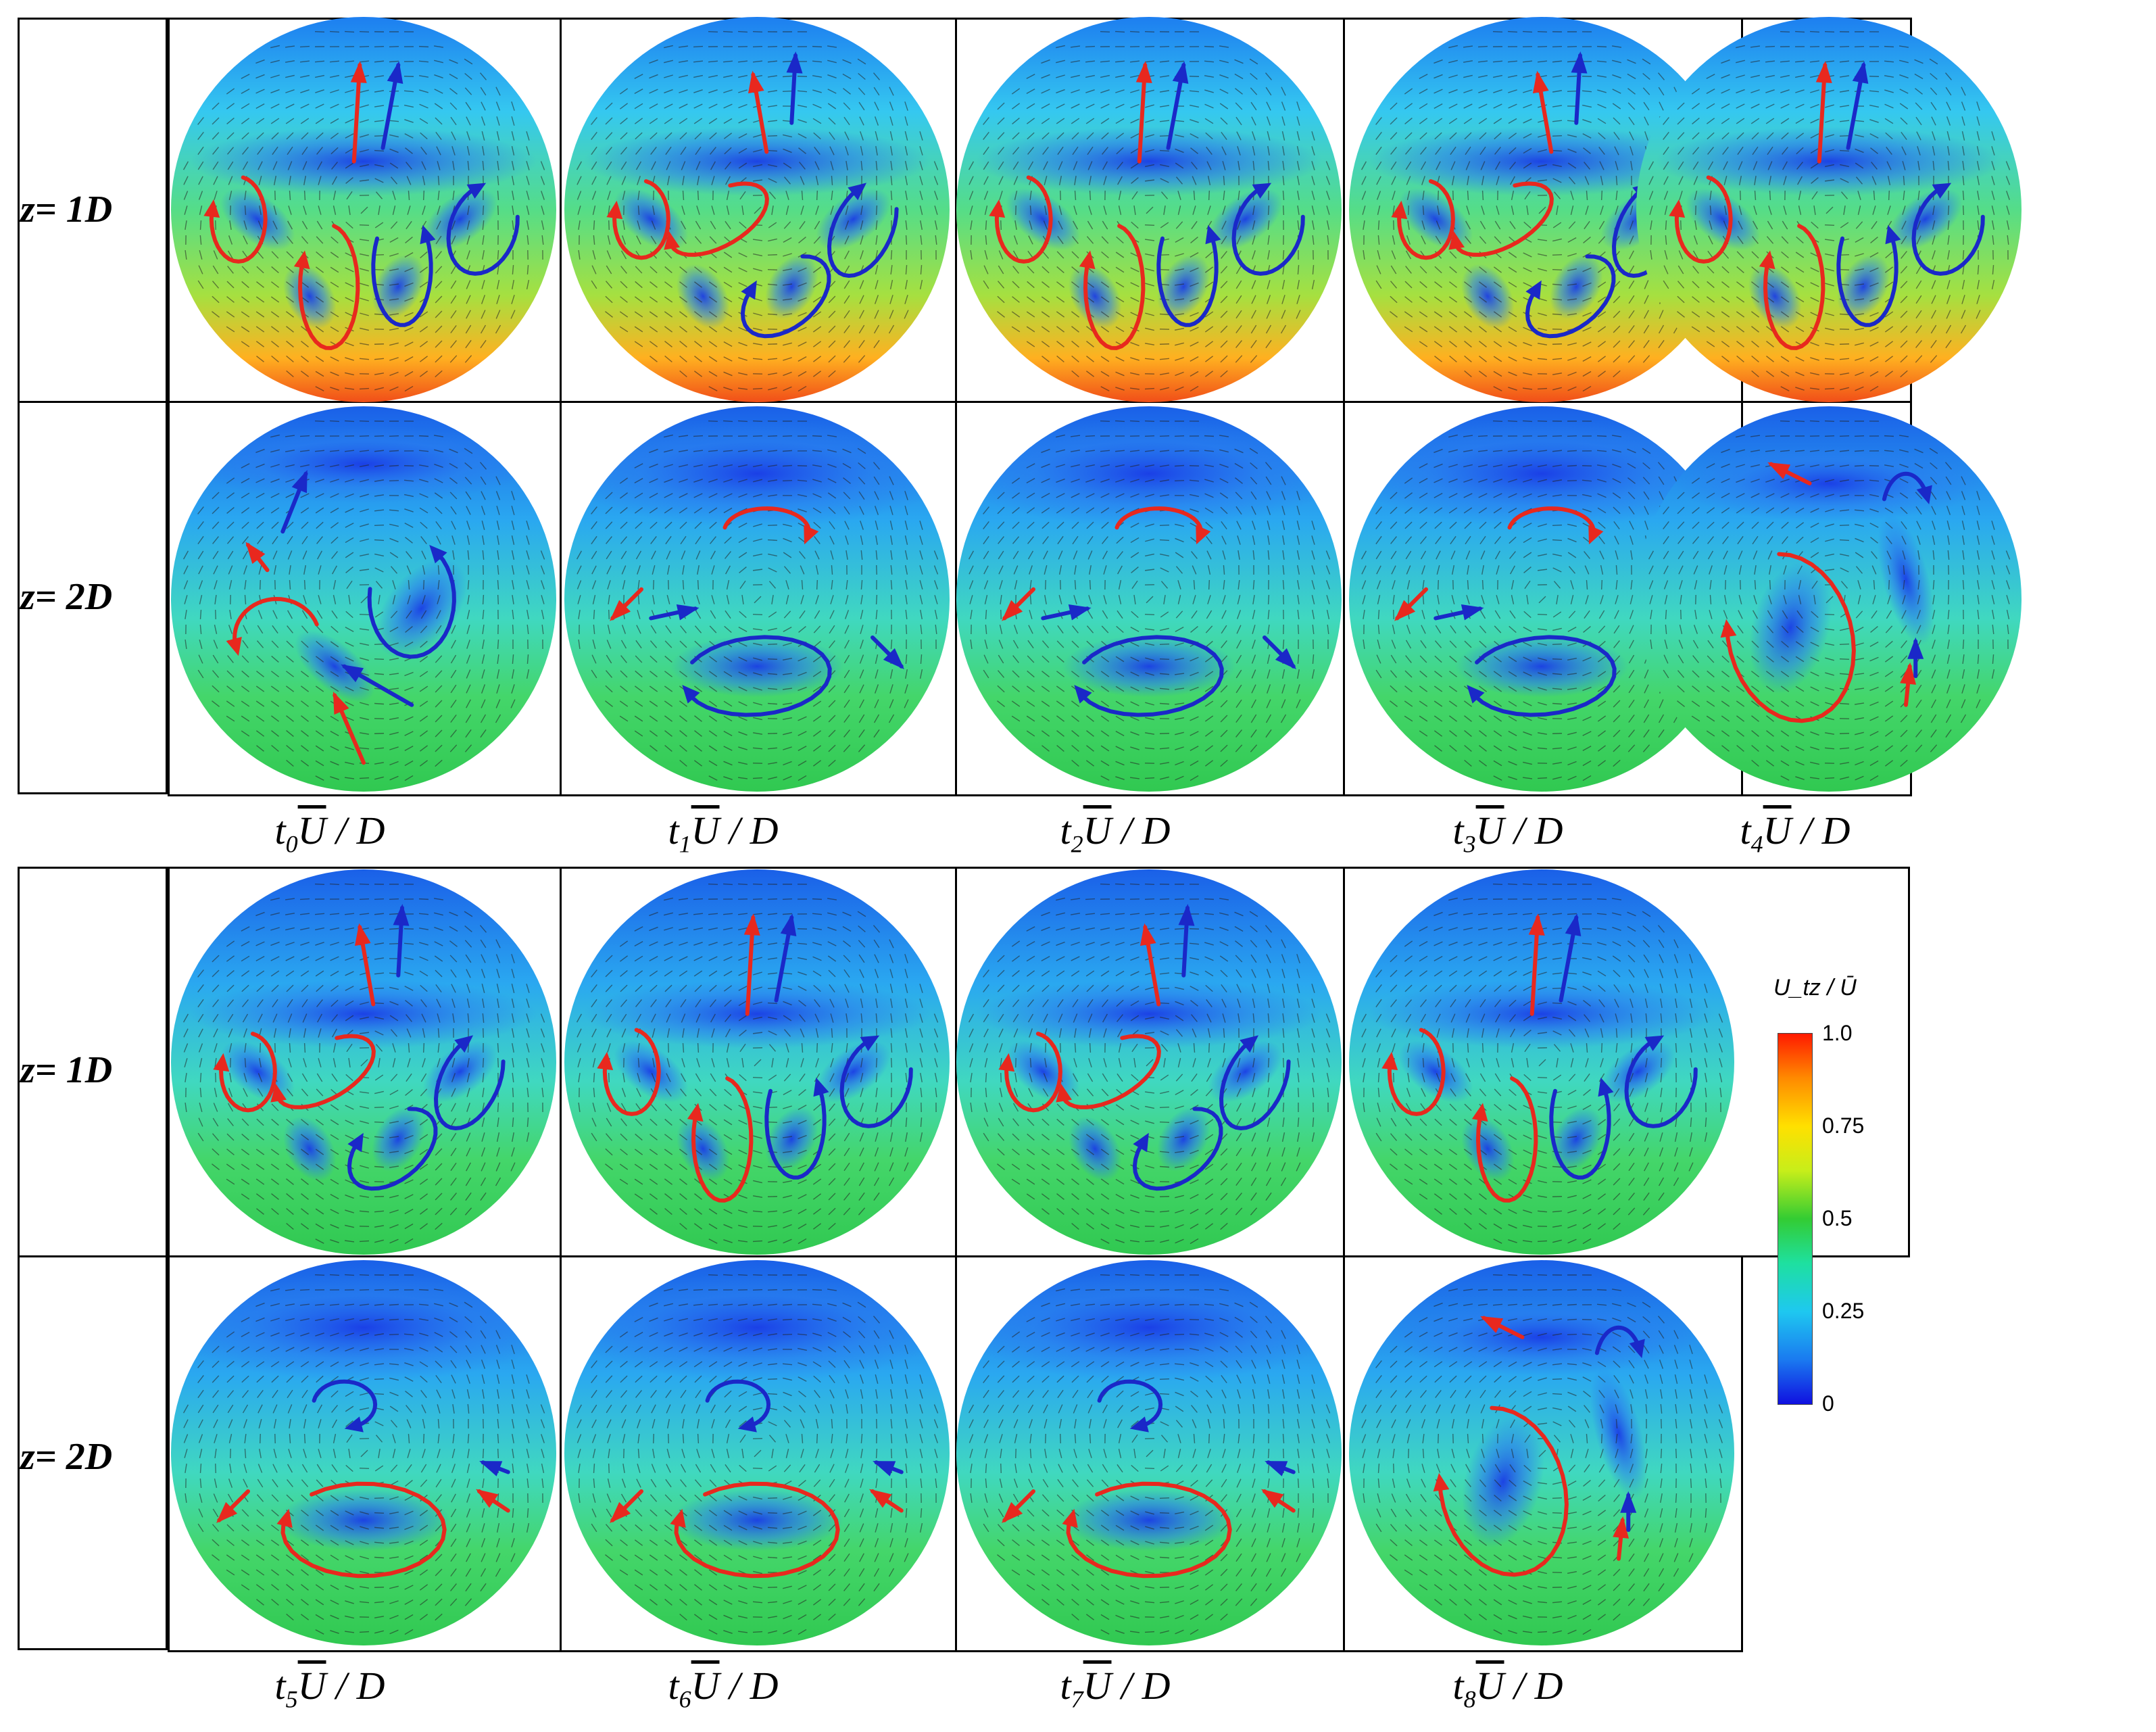 The width and height of the screenshot is (2156, 1732). Describe the element at coordinates (428, 234) in the screenshot. I see `vortex-arrow-z1-0-4-head` at that location.